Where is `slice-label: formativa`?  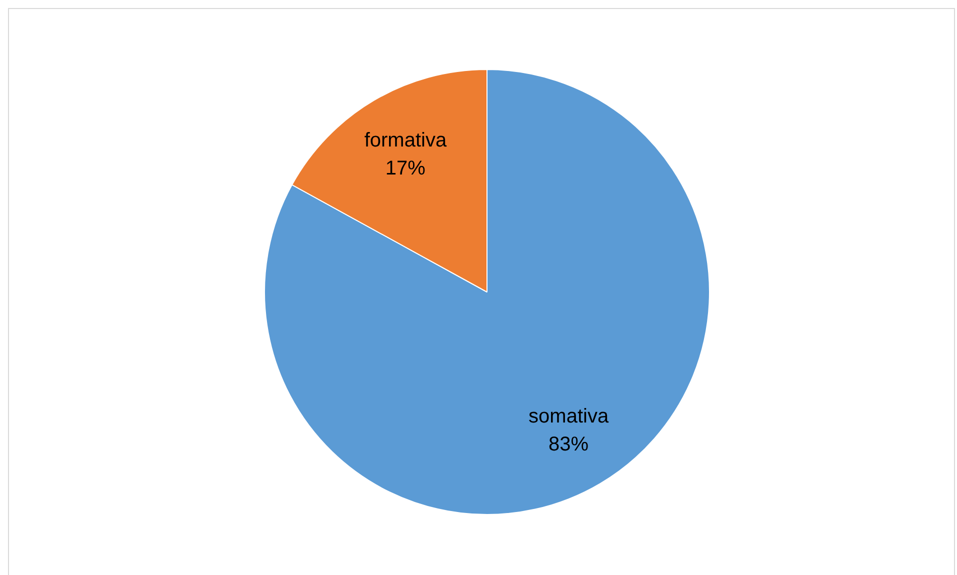
slice-label: formativa is located at coordinates (406, 141).